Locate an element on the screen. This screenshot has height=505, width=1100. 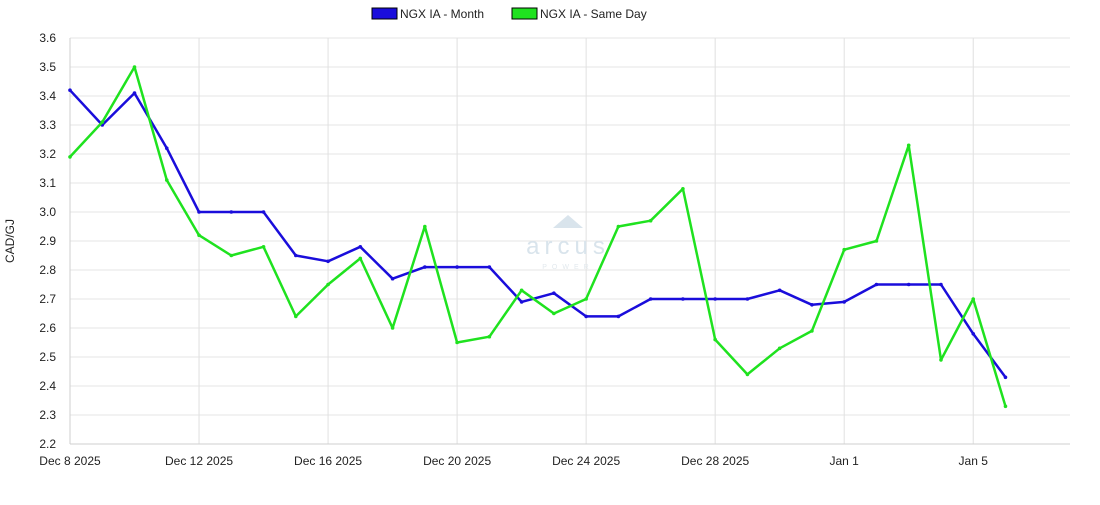
x-tick-label: Dec 12 2025 is located at coordinates (199, 461).